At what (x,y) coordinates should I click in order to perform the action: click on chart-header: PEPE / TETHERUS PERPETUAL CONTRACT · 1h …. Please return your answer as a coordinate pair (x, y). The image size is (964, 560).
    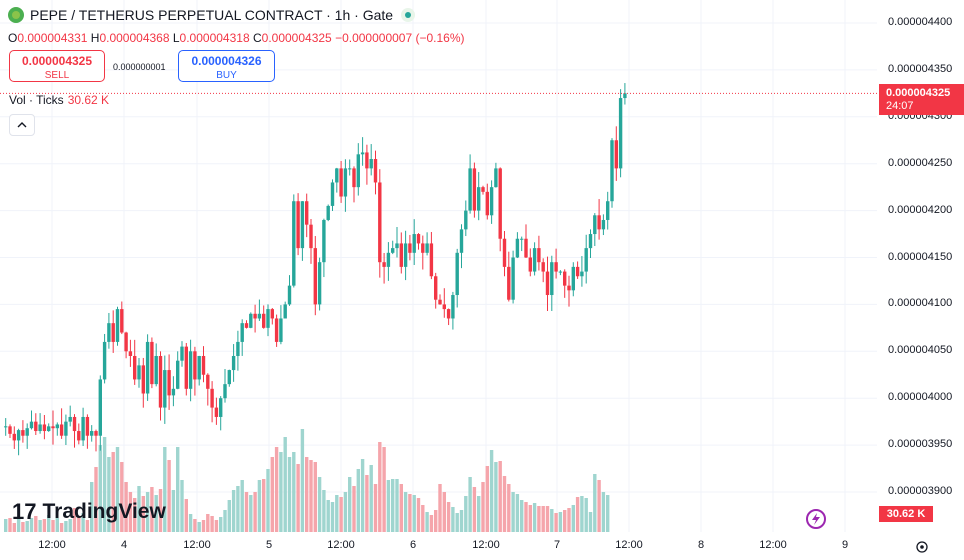
    Looking at the image, I should click on (212, 15).